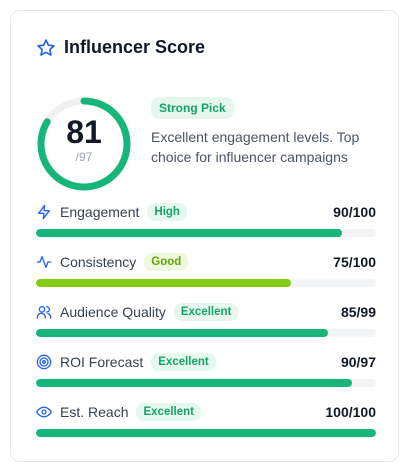  I want to click on overall-score-gauge: 81 /97, so click(84, 144).